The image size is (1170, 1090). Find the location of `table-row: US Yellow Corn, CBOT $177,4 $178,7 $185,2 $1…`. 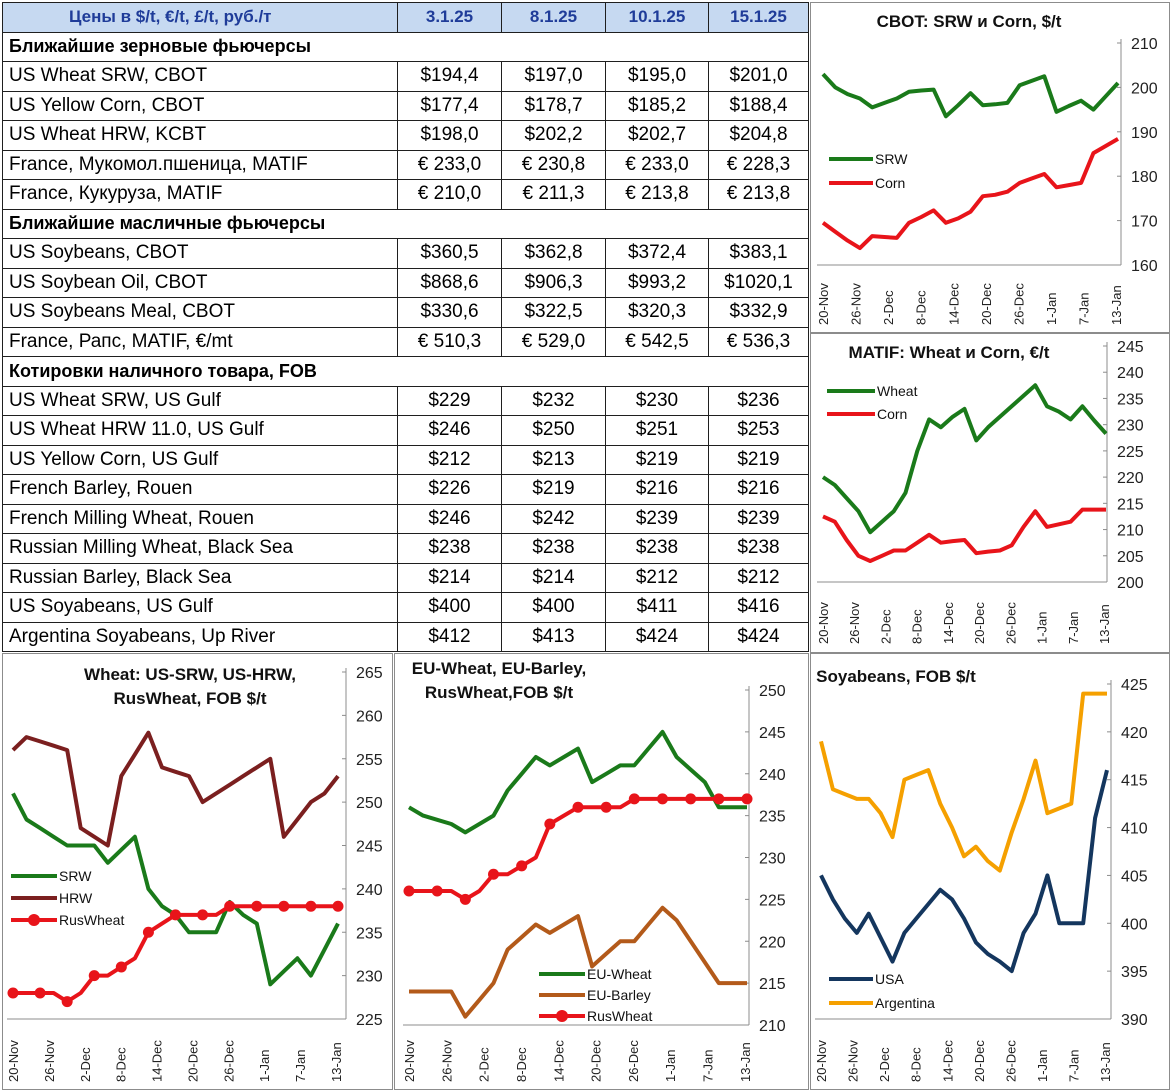

table-row: US Yellow Corn, CBOT $177,4 $178,7 $185,2 $1… is located at coordinates (405, 105).